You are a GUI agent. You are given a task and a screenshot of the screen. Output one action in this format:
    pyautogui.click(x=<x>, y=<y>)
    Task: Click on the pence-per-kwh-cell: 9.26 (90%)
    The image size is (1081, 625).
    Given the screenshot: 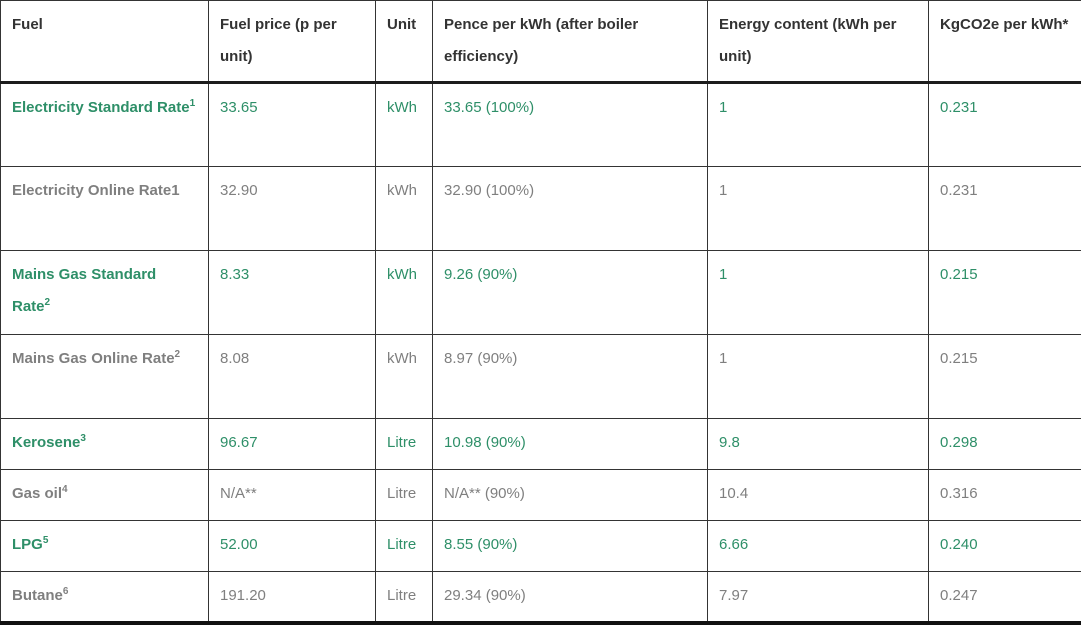 What is the action you would take?
    pyautogui.click(x=570, y=292)
    